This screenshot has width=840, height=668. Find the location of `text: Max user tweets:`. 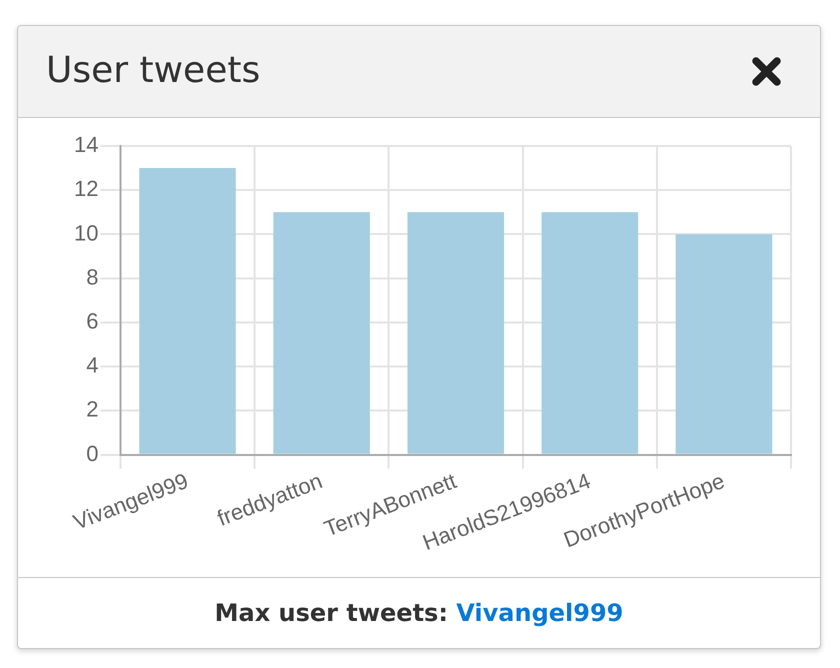

text: Max user tweets: is located at coordinates (331, 613).